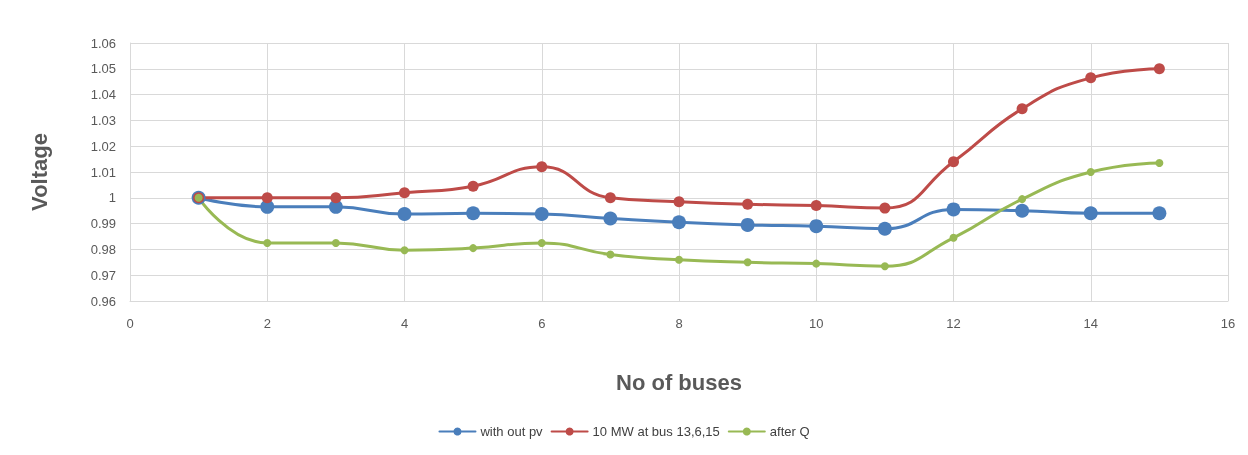 The width and height of the screenshot is (1248, 455). What do you see at coordinates (103, 224) in the screenshot?
I see `y-tick-label: 0.99` at bounding box center [103, 224].